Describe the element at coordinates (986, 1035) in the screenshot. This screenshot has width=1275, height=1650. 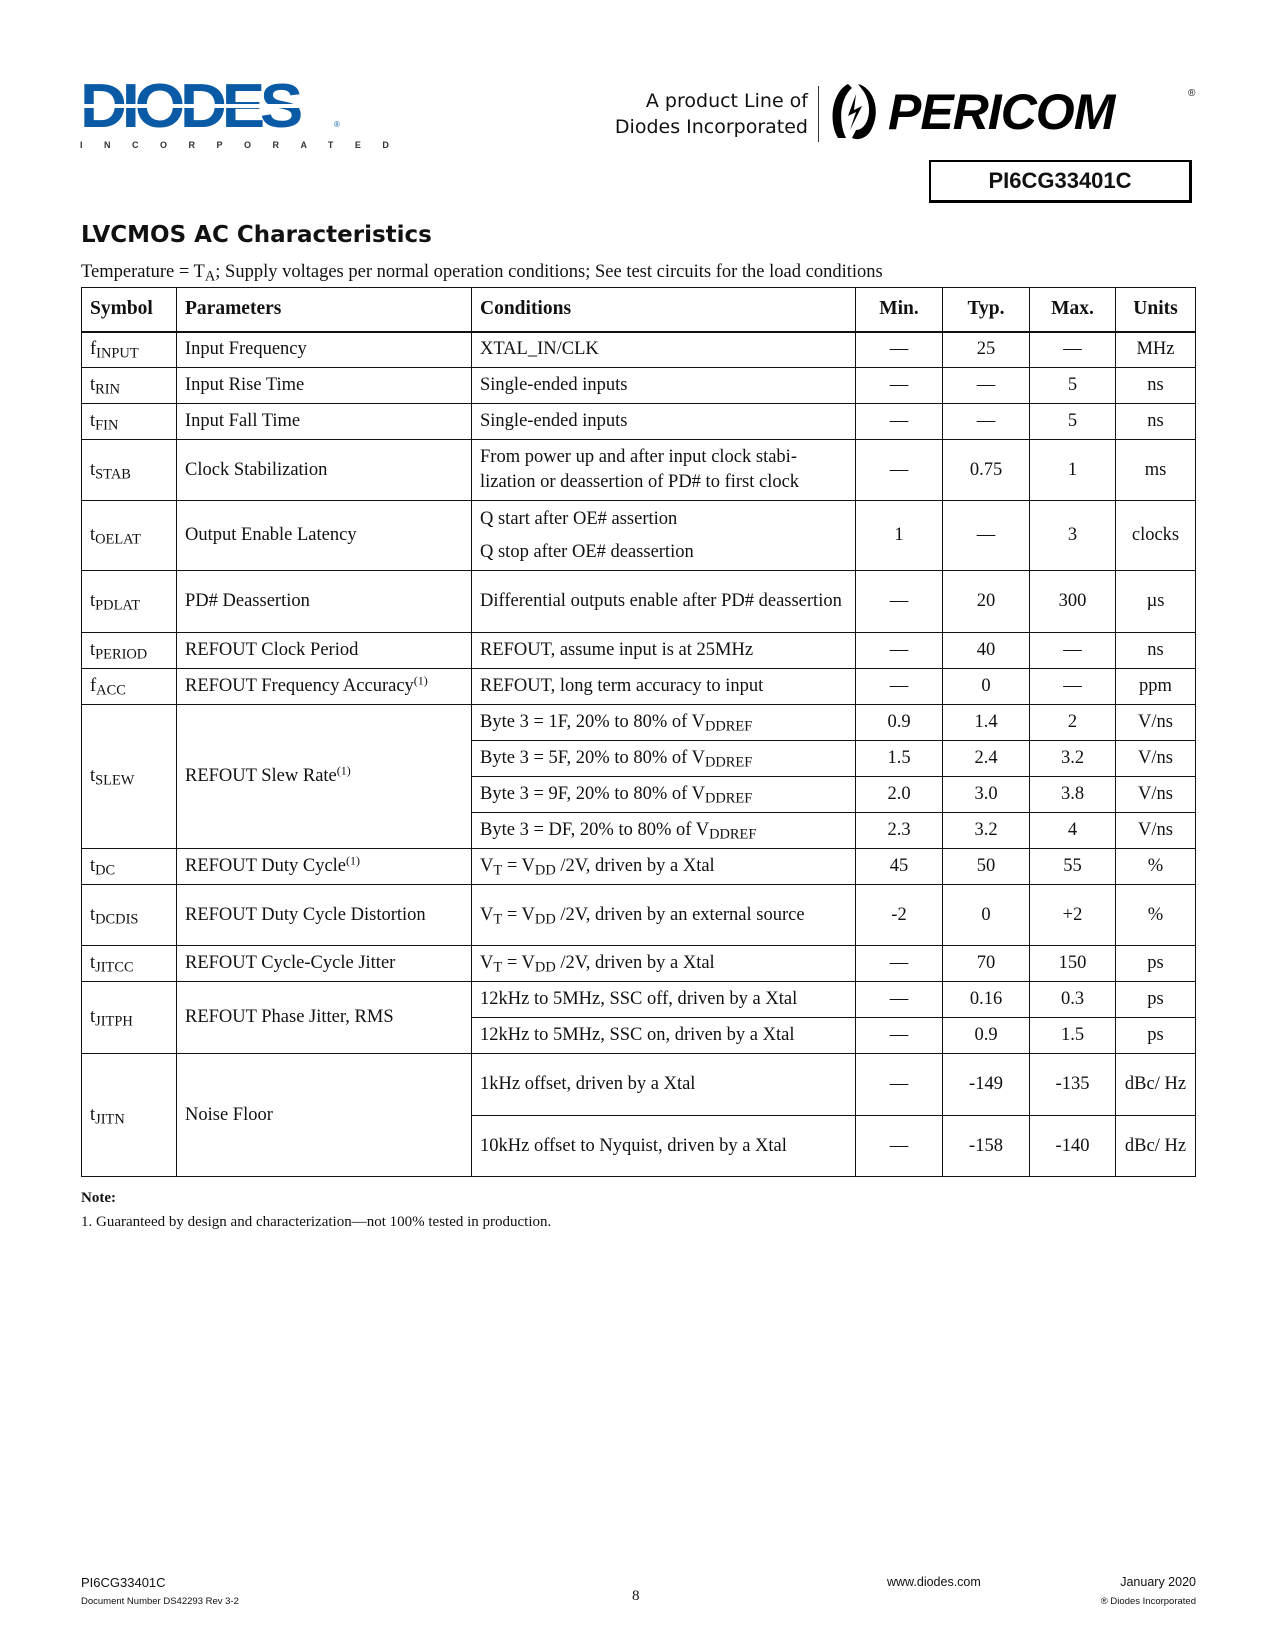
I see `typ-cell: 0.9` at that location.